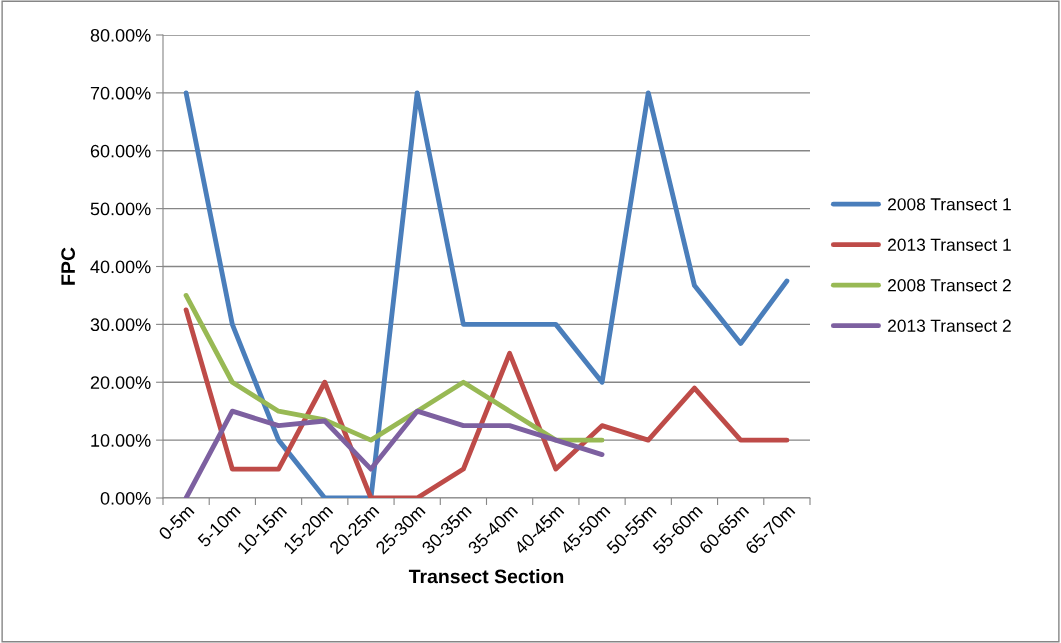  Describe the element at coordinates (486, 576) in the screenshot. I see `x-axis-title: Transect Section` at that location.